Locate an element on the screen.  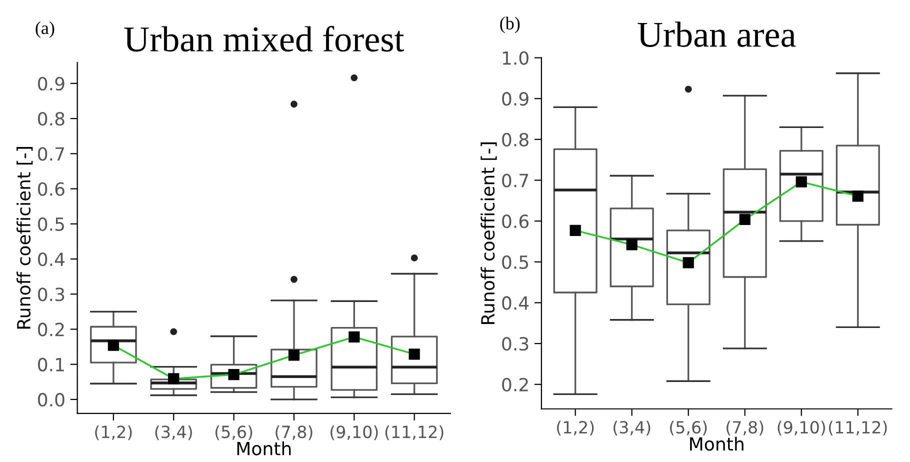
chart-title: Urban area is located at coordinates (717, 34).